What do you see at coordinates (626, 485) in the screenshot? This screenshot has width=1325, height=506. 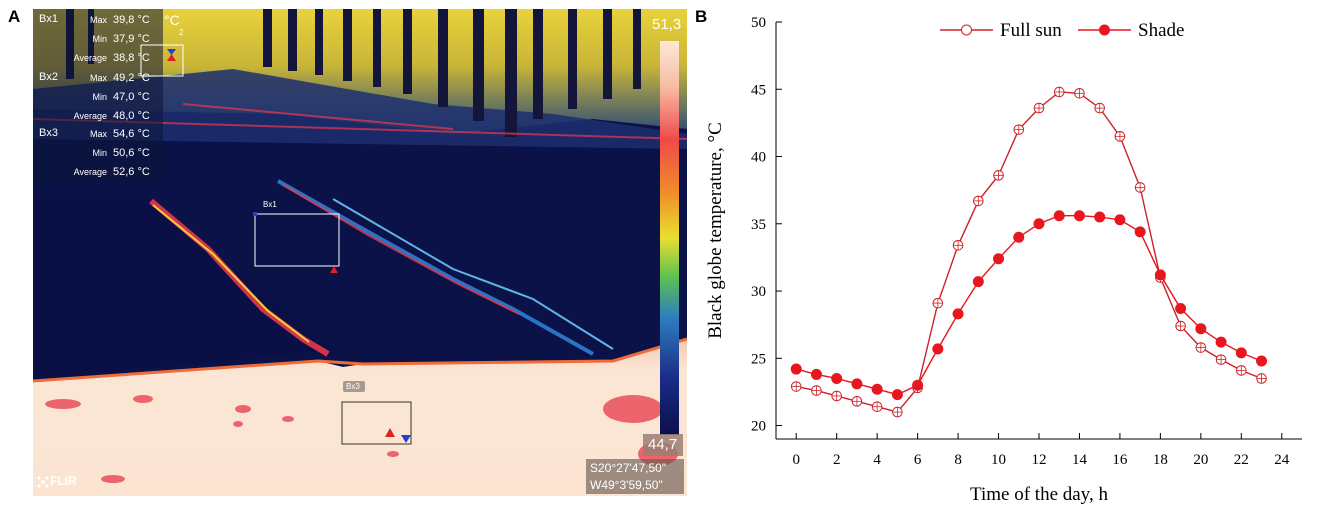 I see `gps-longitude: W49°3'59,50"` at bounding box center [626, 485].